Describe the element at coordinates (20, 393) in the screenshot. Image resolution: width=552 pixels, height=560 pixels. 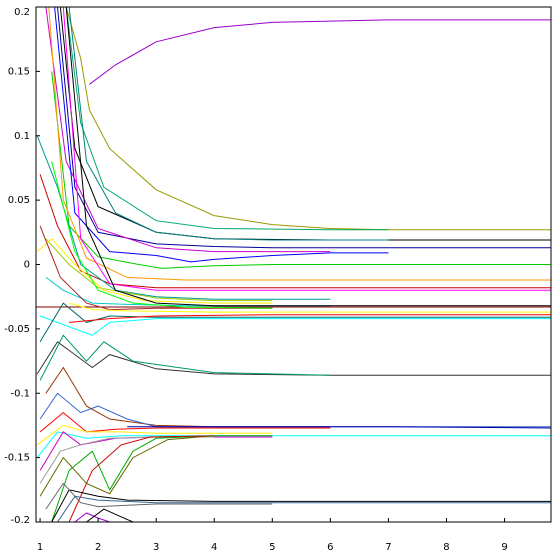
I see `y-tick-label: -0.1` at that location.